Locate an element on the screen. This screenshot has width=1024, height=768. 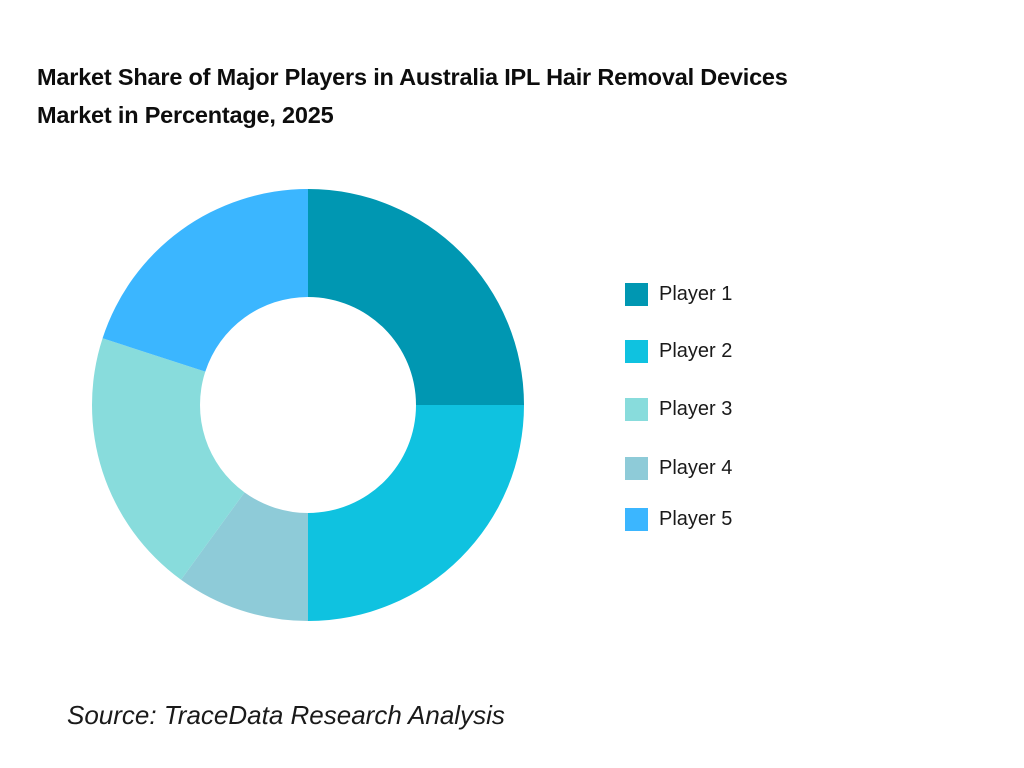
legend-item-player-3: Player 3 is located at coordinates (678, 409).